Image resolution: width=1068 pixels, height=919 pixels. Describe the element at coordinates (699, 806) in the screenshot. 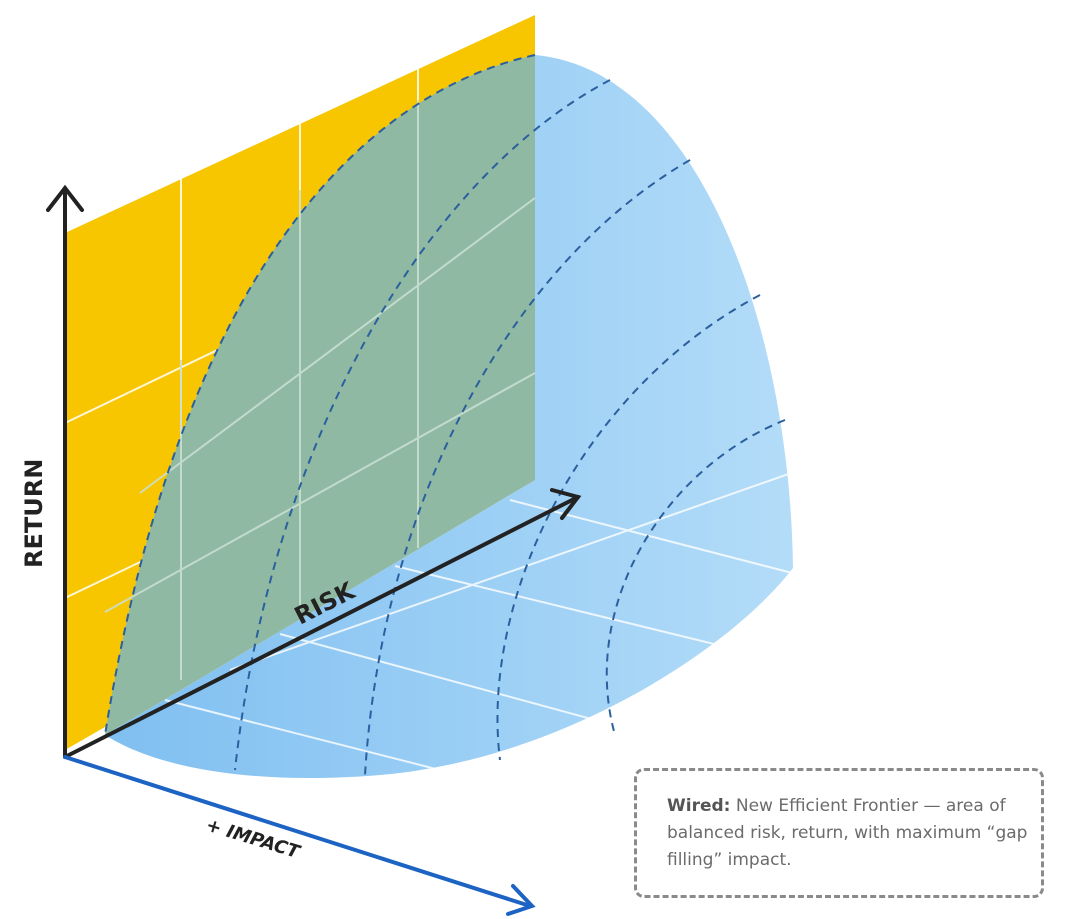

I see `note-title: Wired:` at that location.